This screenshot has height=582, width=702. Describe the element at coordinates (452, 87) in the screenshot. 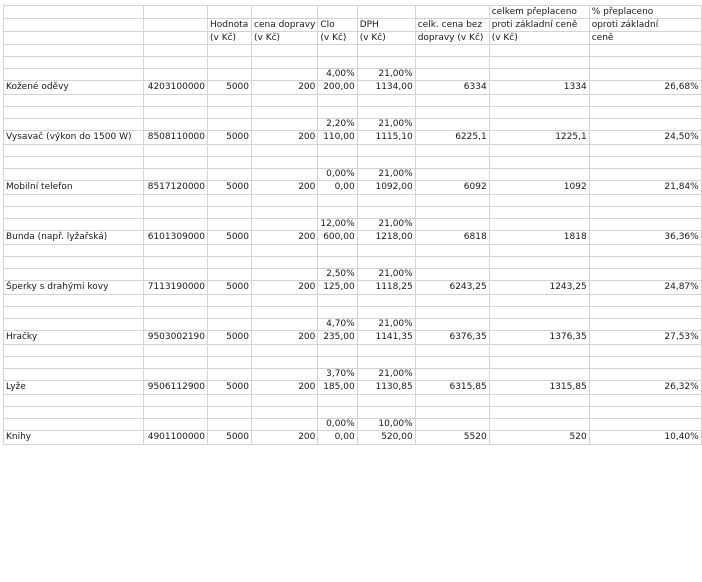

I see `item-total-cell: 6334` at that location.